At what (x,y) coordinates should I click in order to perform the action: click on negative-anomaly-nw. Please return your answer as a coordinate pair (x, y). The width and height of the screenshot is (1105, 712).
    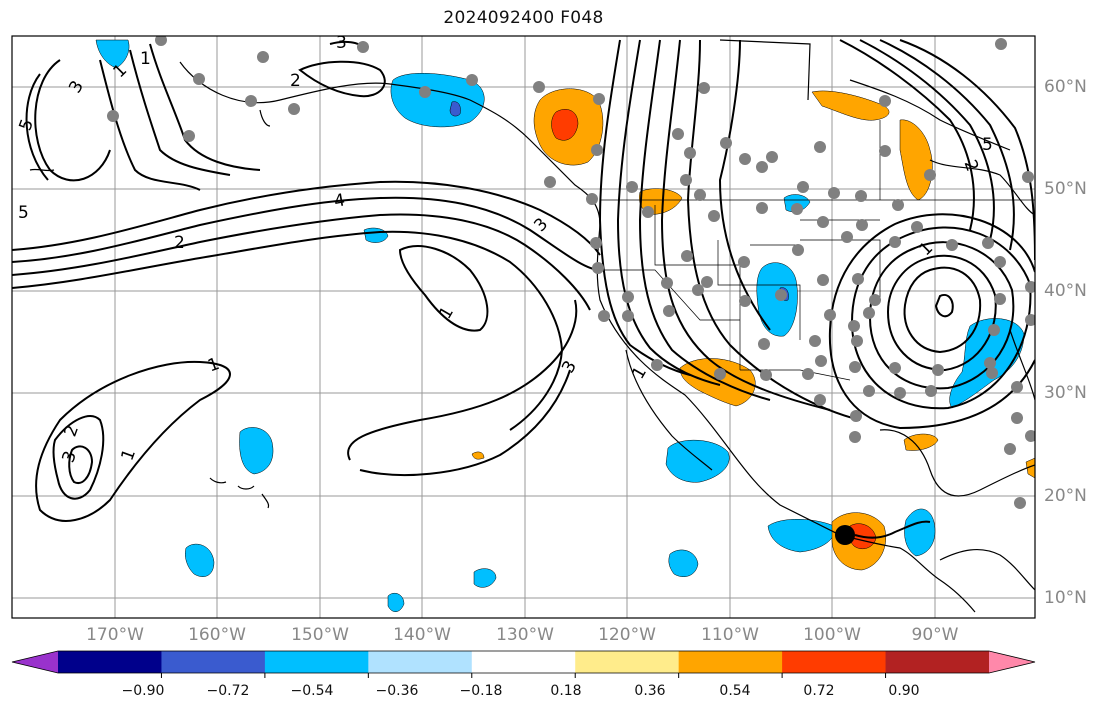
    Looking at the image, I should click on (112, 54).